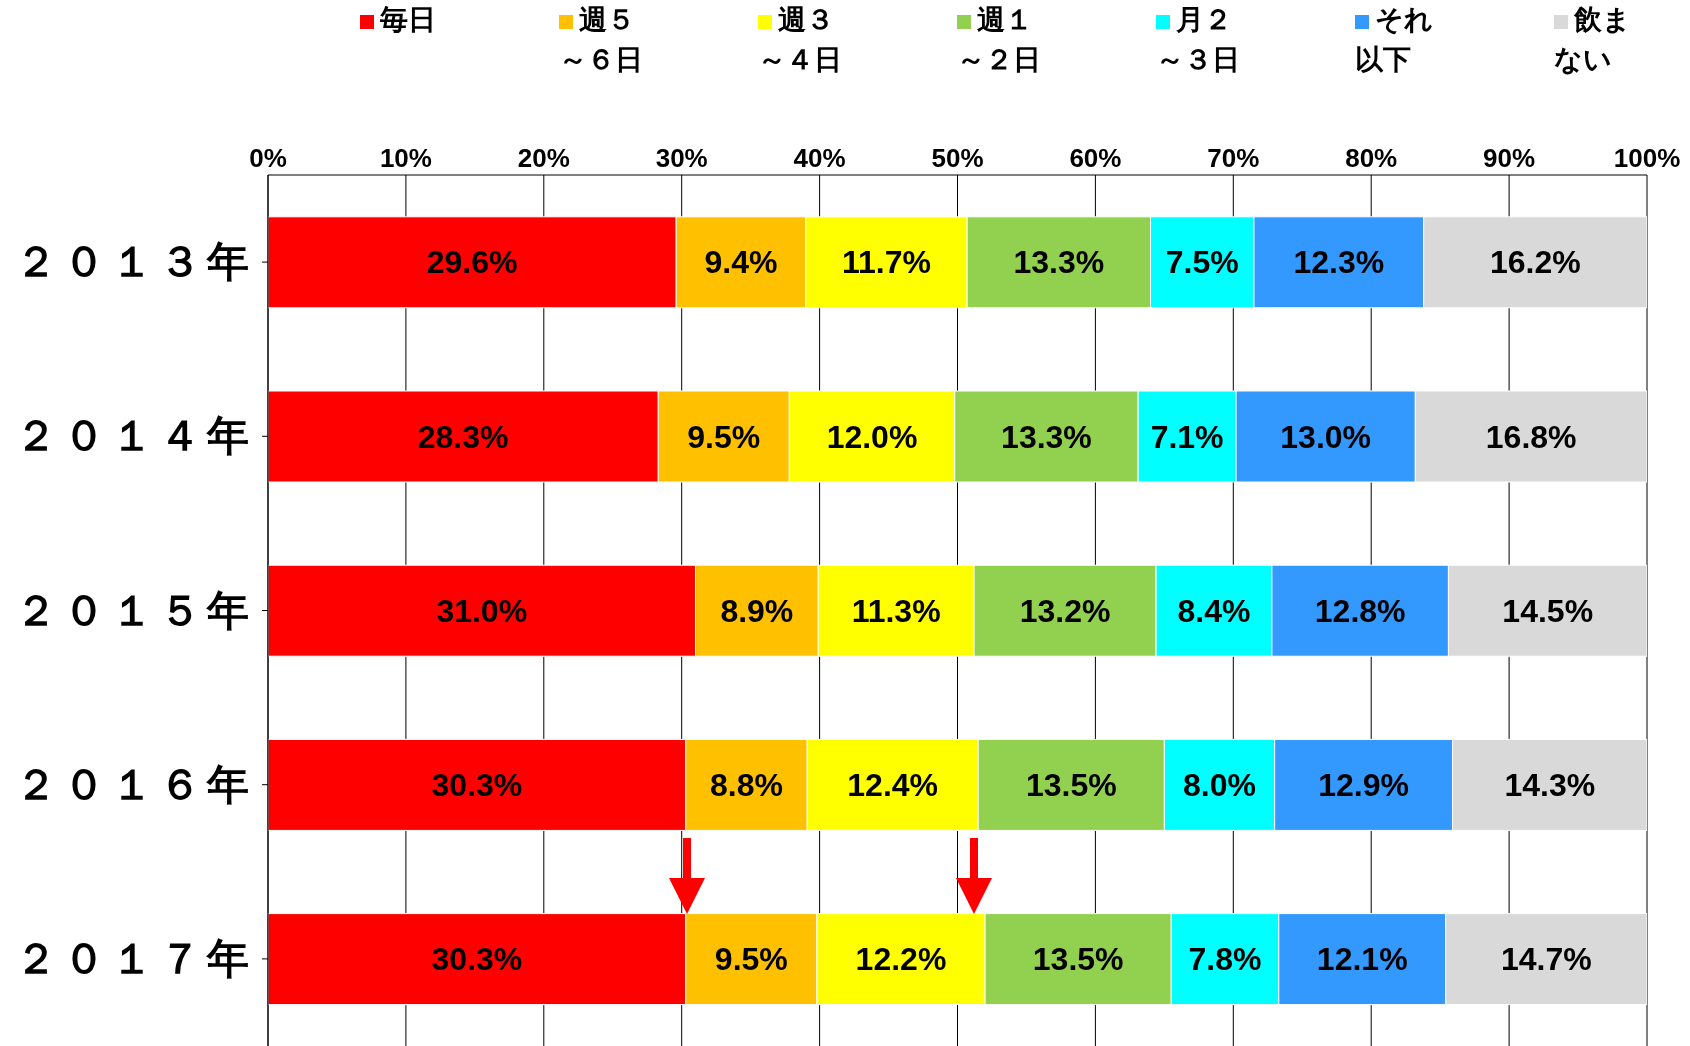 This screenshot has width=1690, height=1046. I want to click on data-label: 12.8%, so click(1360, 610).